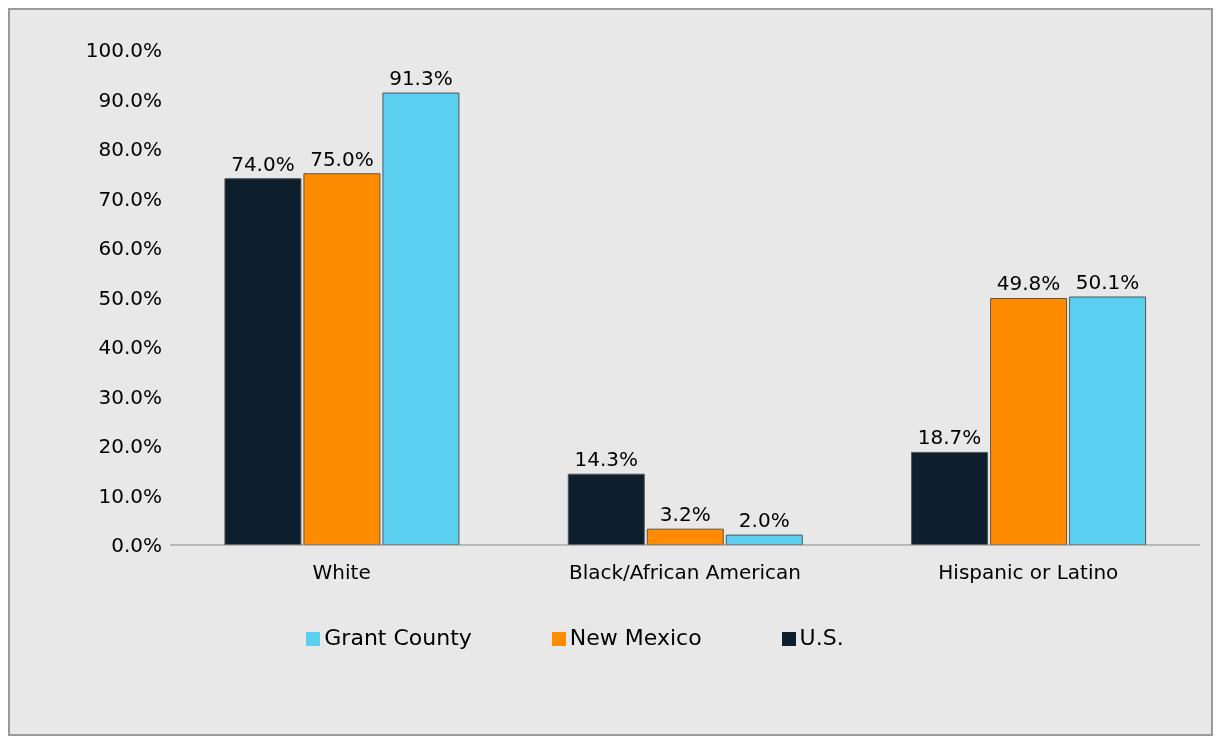  Describe the element at coordinates (263, 163) in the screenshot. I see `data-label: 74.0%` at that location.